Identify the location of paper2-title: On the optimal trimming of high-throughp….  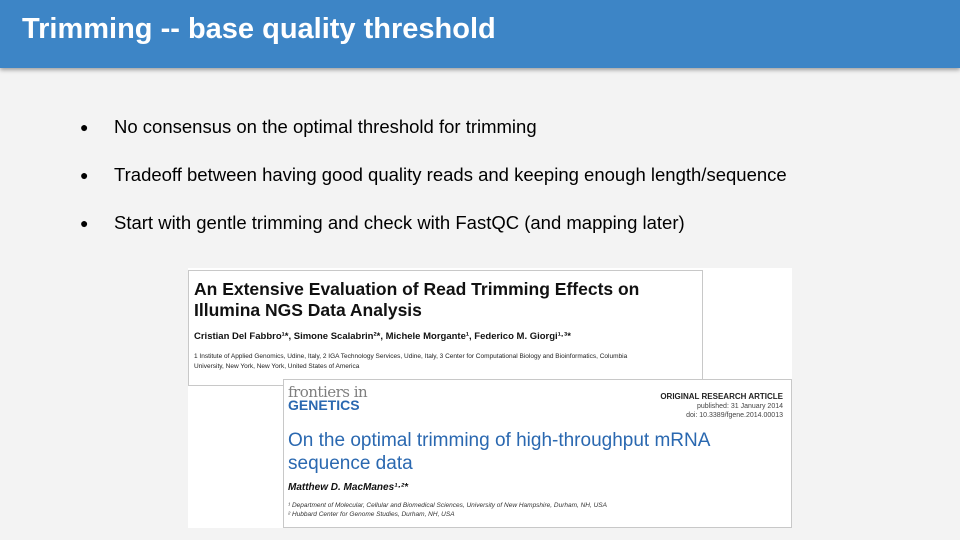
(523, 452).